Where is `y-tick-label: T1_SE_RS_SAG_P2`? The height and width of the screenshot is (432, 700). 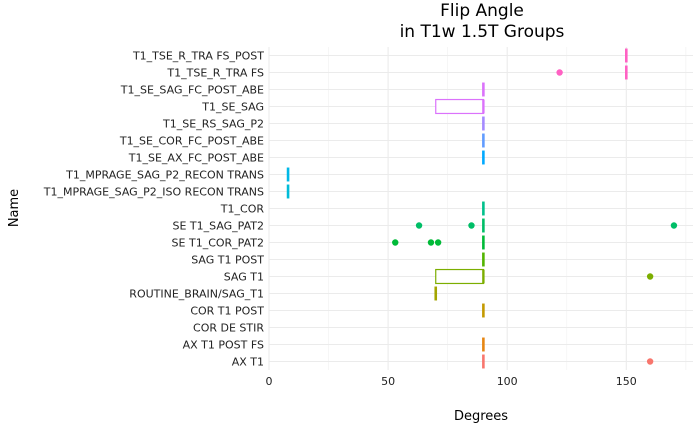
y-tick-label: T1_SE_RS_SAG_P2 is located at coordinates (213, 124).